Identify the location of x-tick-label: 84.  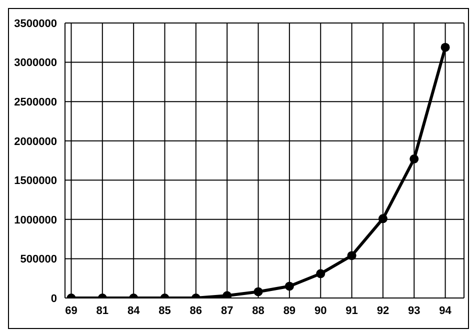
(134, 310).